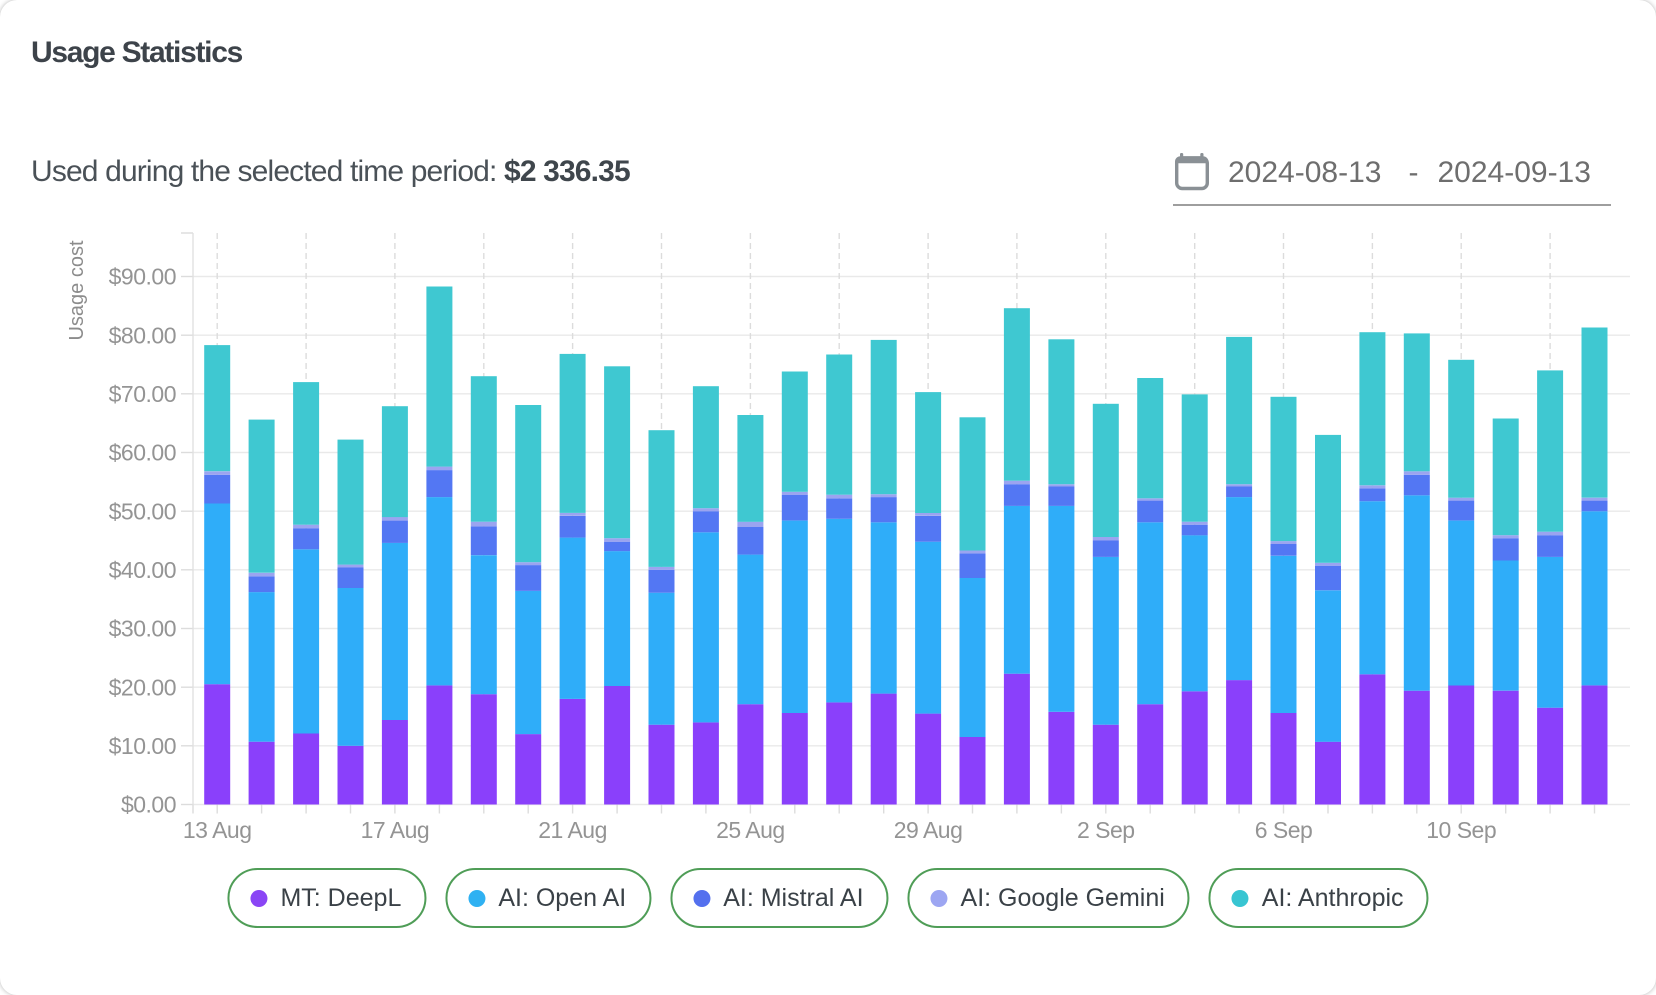  Describe the element at coordinates (142, 335) in the screenshot. I see `svg-text: $80.00` at that location.